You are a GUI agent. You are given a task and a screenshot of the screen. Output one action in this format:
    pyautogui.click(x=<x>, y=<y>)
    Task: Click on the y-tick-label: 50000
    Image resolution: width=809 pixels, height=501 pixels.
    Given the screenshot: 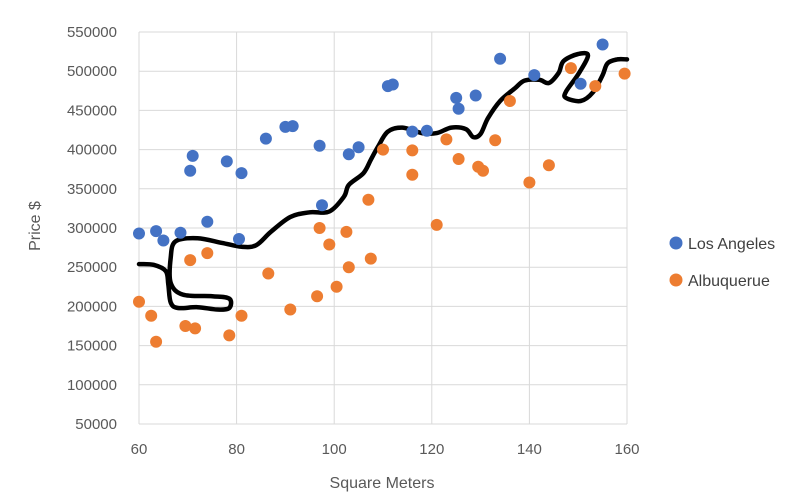 What is the action you would take?
    pyautogui.click(x=96, y=424)
    